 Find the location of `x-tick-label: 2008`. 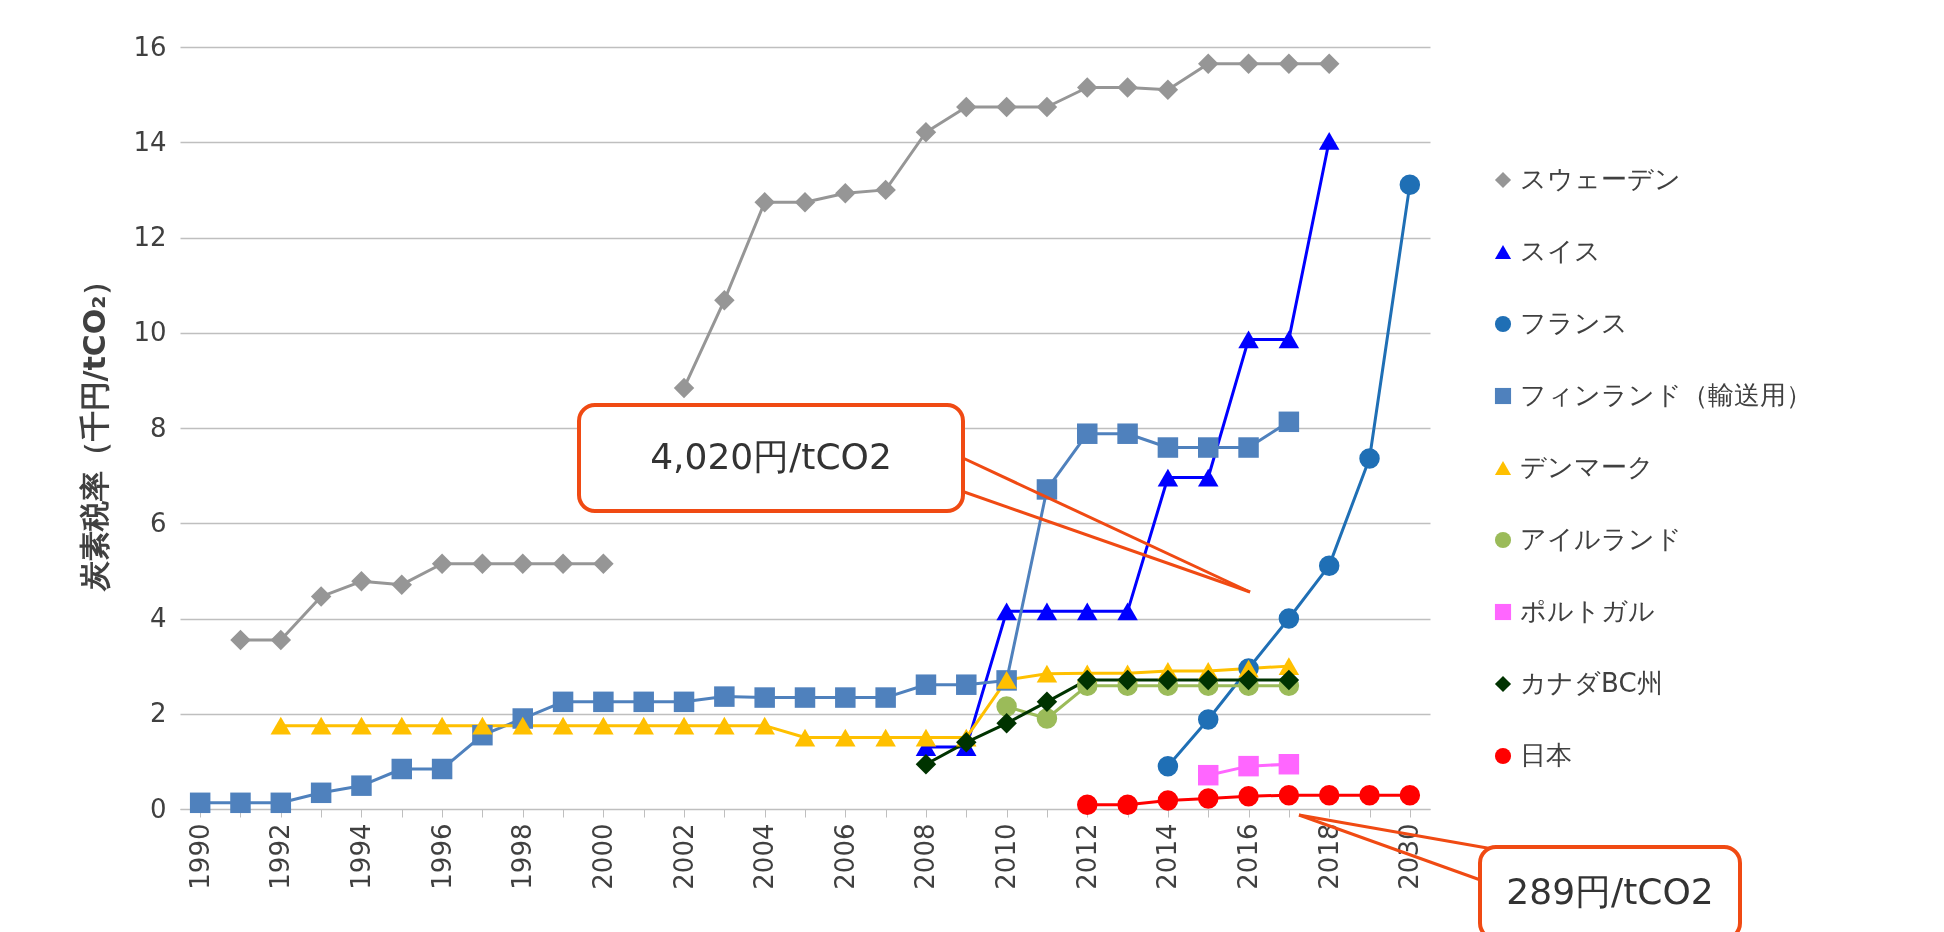

x-tick-label: 2008 is located at coordinates (925, 856).